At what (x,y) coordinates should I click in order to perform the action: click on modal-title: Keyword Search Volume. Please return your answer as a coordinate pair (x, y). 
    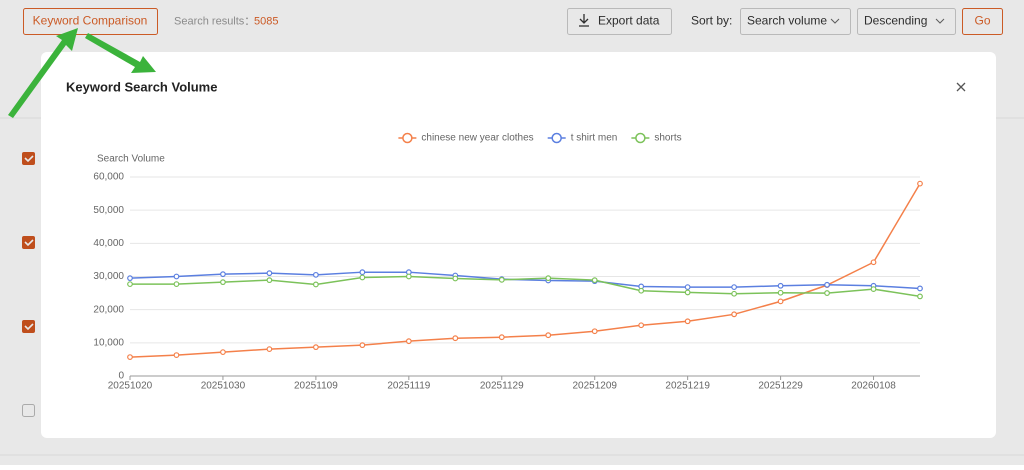
    Looking at the image, I should click on (141, 86).